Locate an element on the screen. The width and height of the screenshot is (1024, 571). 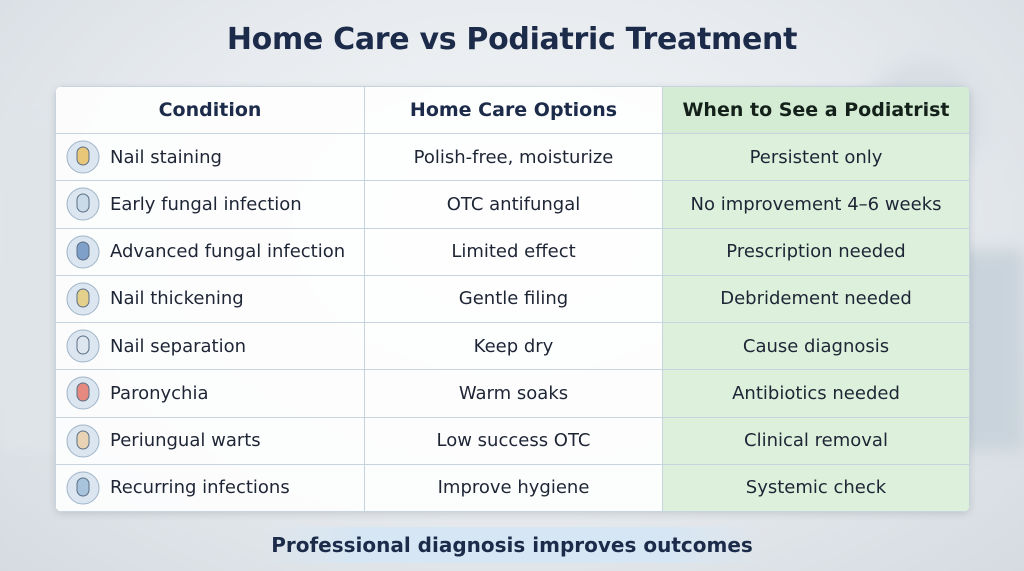
condition-name: Advanced fungal infection is located at coordinates (228, 252).